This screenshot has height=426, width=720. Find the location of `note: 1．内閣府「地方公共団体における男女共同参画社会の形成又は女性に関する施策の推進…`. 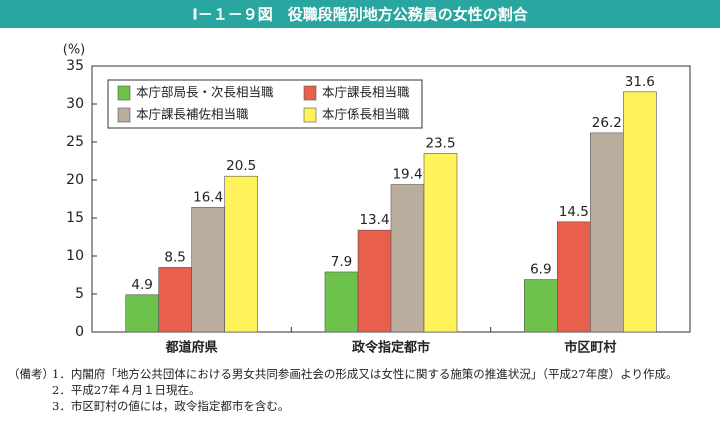

note: 1．内閣府「地方公共団体における男女共同参画社会の形成又は女性に関する施策の推進… is located at coordinates (365, 374).